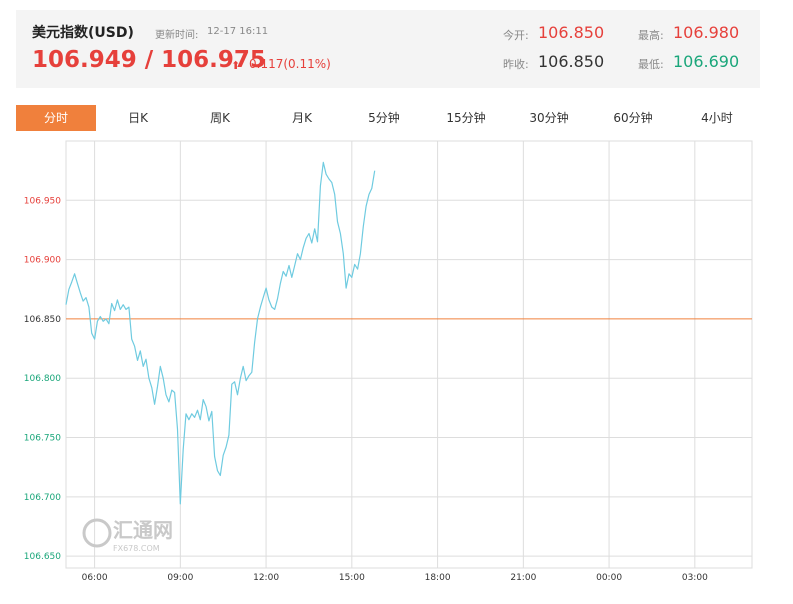 This screenshot has height=604, width=793. I want to click on x-tick-label: 12:00, so click(266, 578).